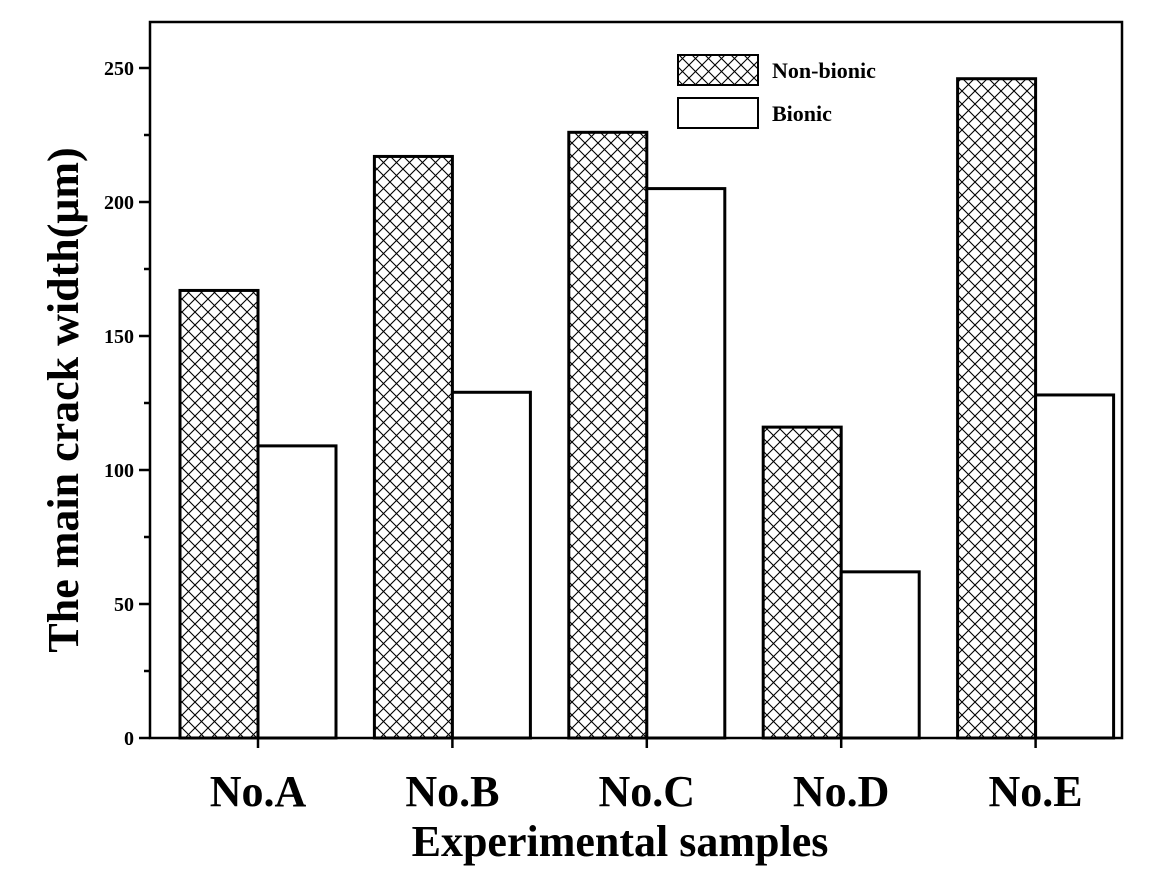  Describe the element at coordinates (129, 739) in the screenshot. I see `y-tick-label: 0` at that location.